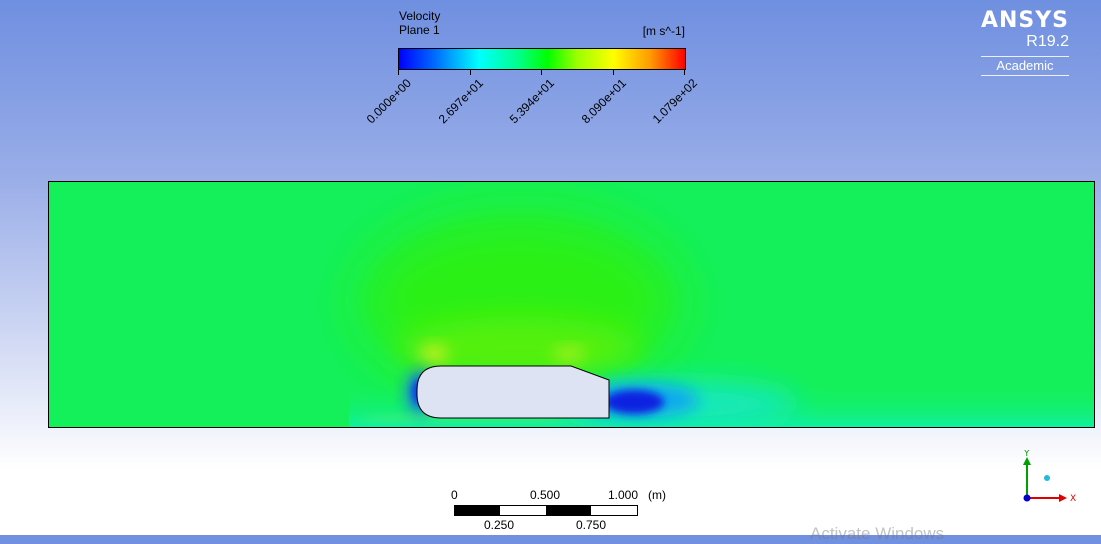 The height and width of the screenshot is (544, 1101). I want to click on top-mid-highlight, so click(569, 354).